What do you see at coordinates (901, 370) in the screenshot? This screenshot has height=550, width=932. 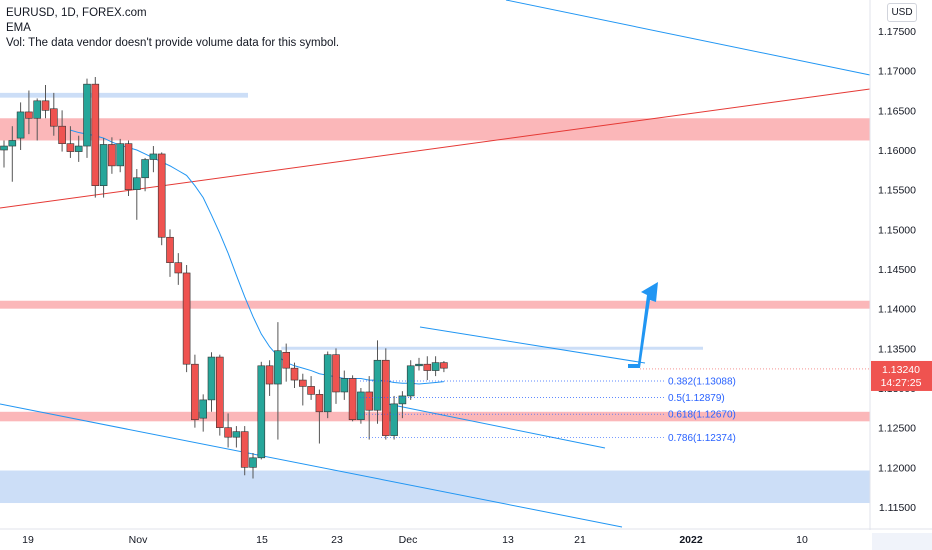 I see `price-tag-value: 1.13240` at bounding box center [901, 370].